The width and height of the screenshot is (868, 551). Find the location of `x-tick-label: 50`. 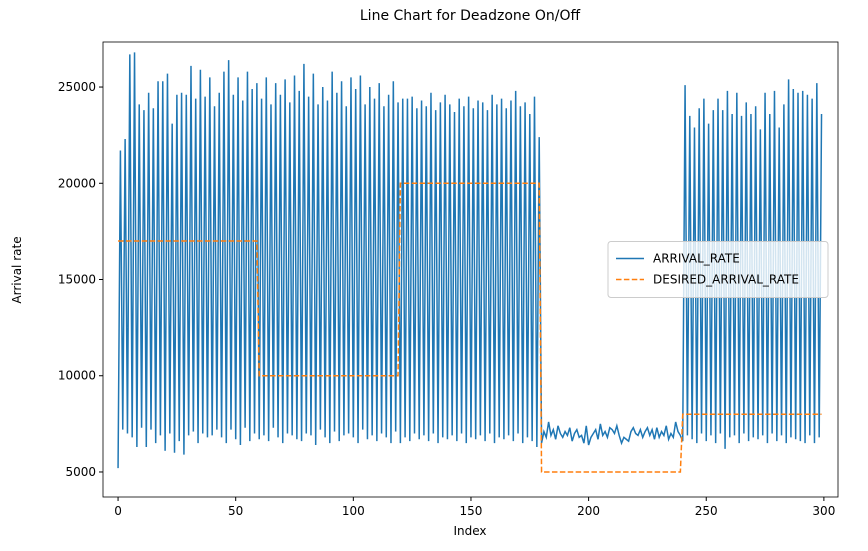

x-tick-label: 50 is located at coordinates (235, 511).